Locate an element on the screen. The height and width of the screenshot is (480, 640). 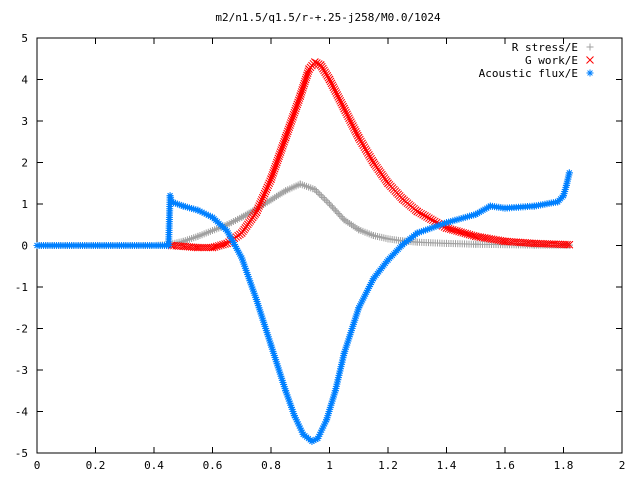
y-tick-label: 3 is located at coordinates (24, 121).